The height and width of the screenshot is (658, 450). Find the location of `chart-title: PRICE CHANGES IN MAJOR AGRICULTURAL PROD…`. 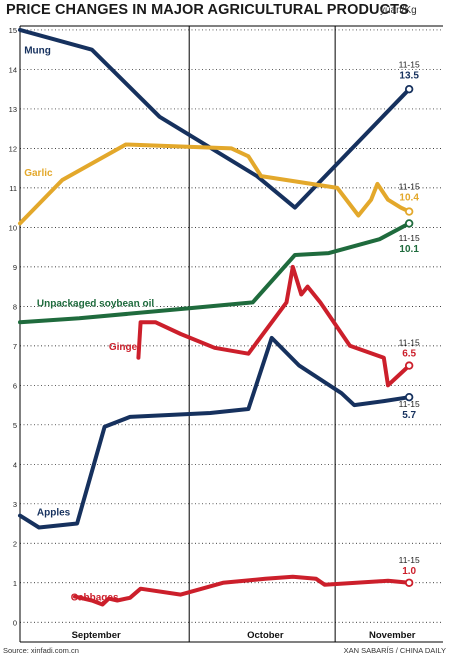

chart-title: PRICE CHANGES IN MAJOR AGRICULTURAL PROD… is located at coordinates (207, 10).